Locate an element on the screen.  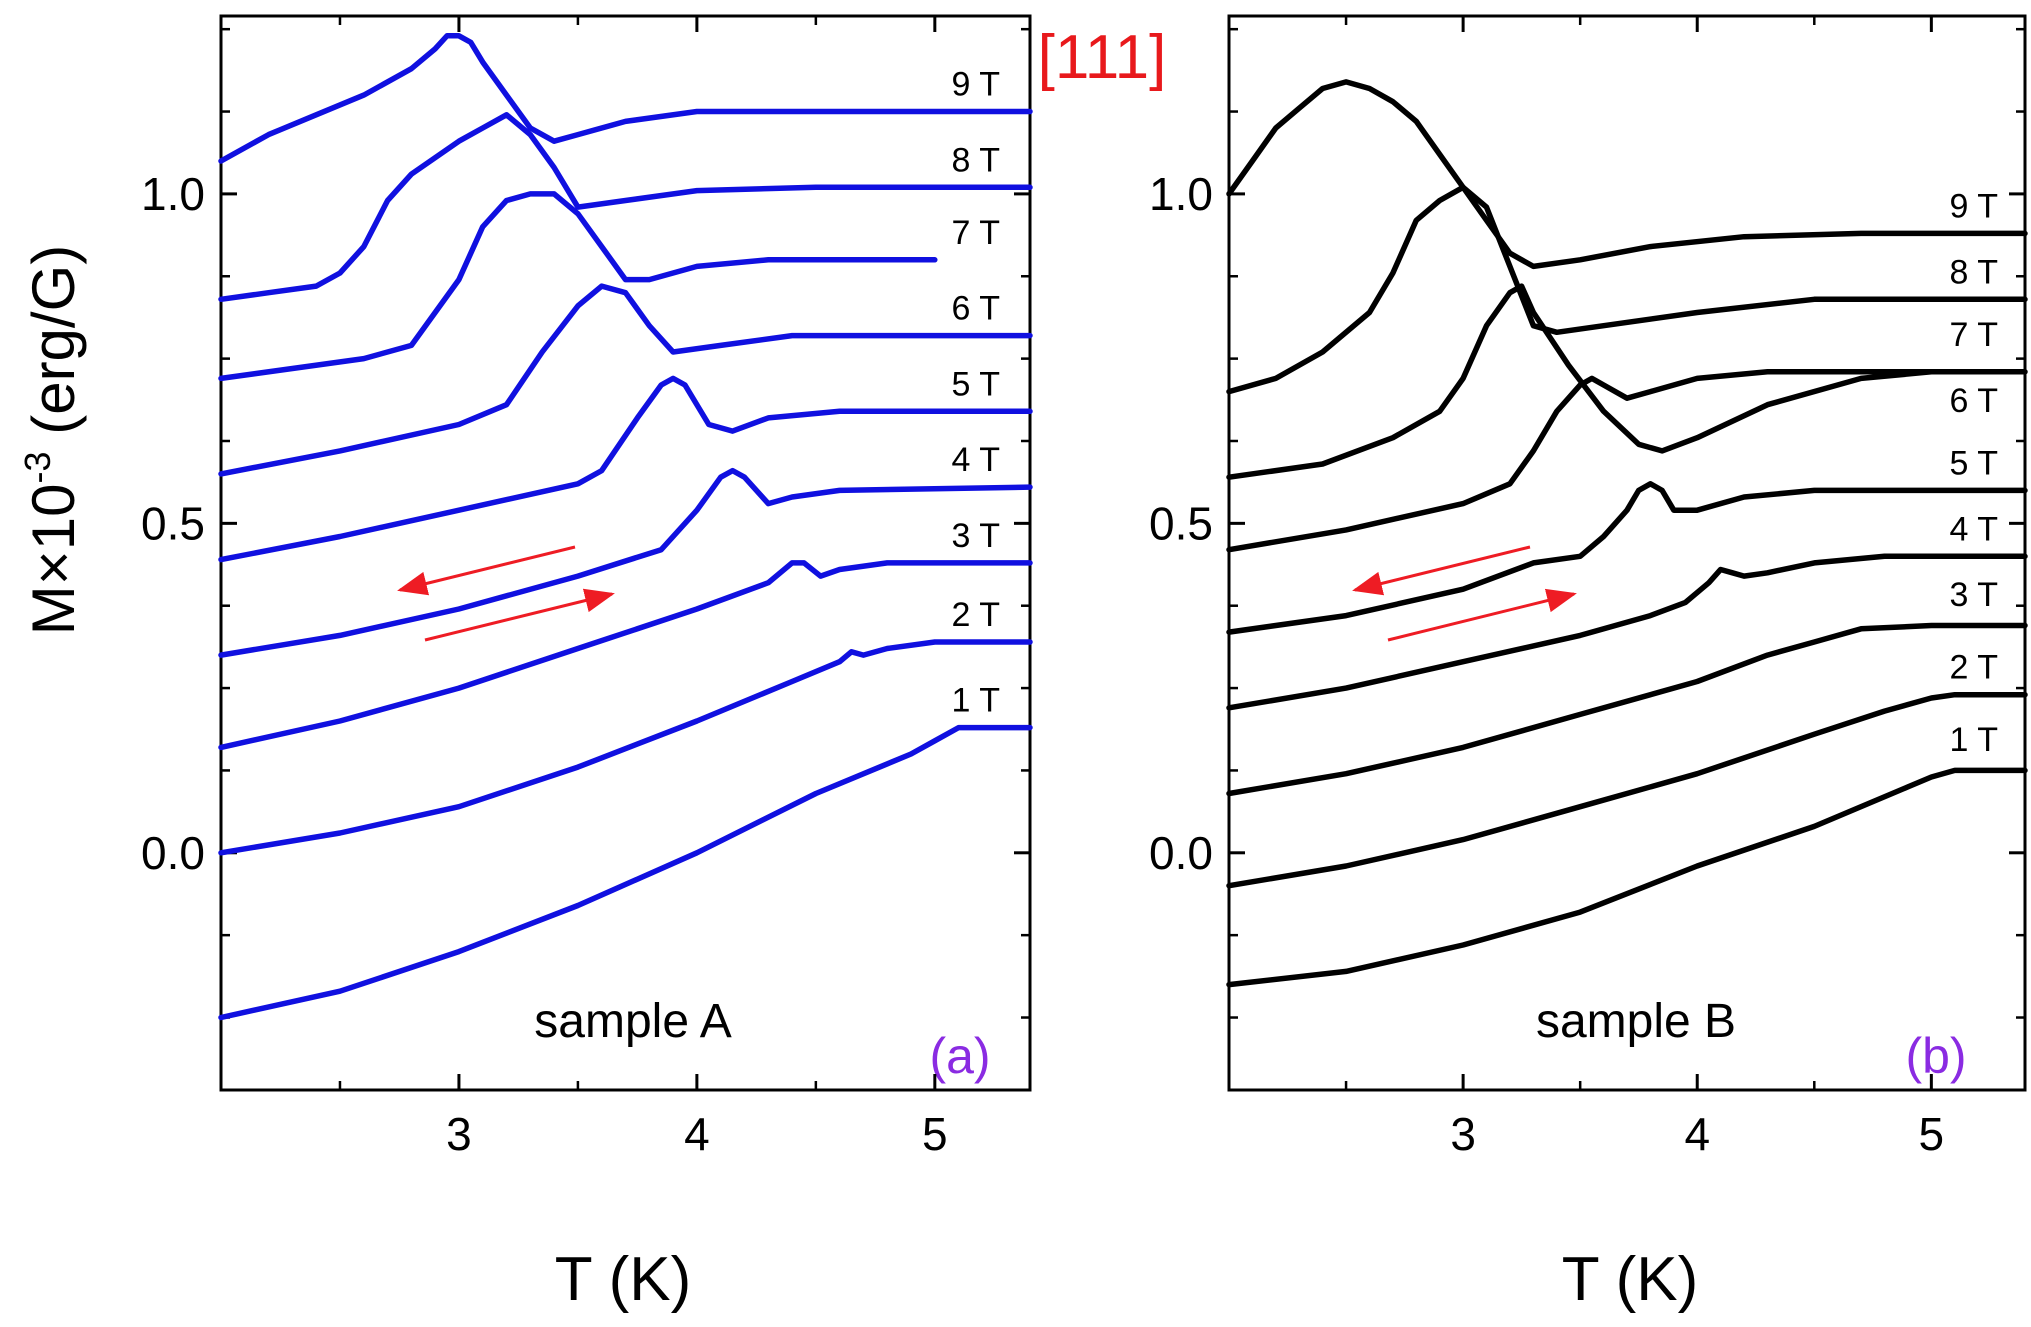
sample-label-b: sample B is located at coordinates (1636, 1021).